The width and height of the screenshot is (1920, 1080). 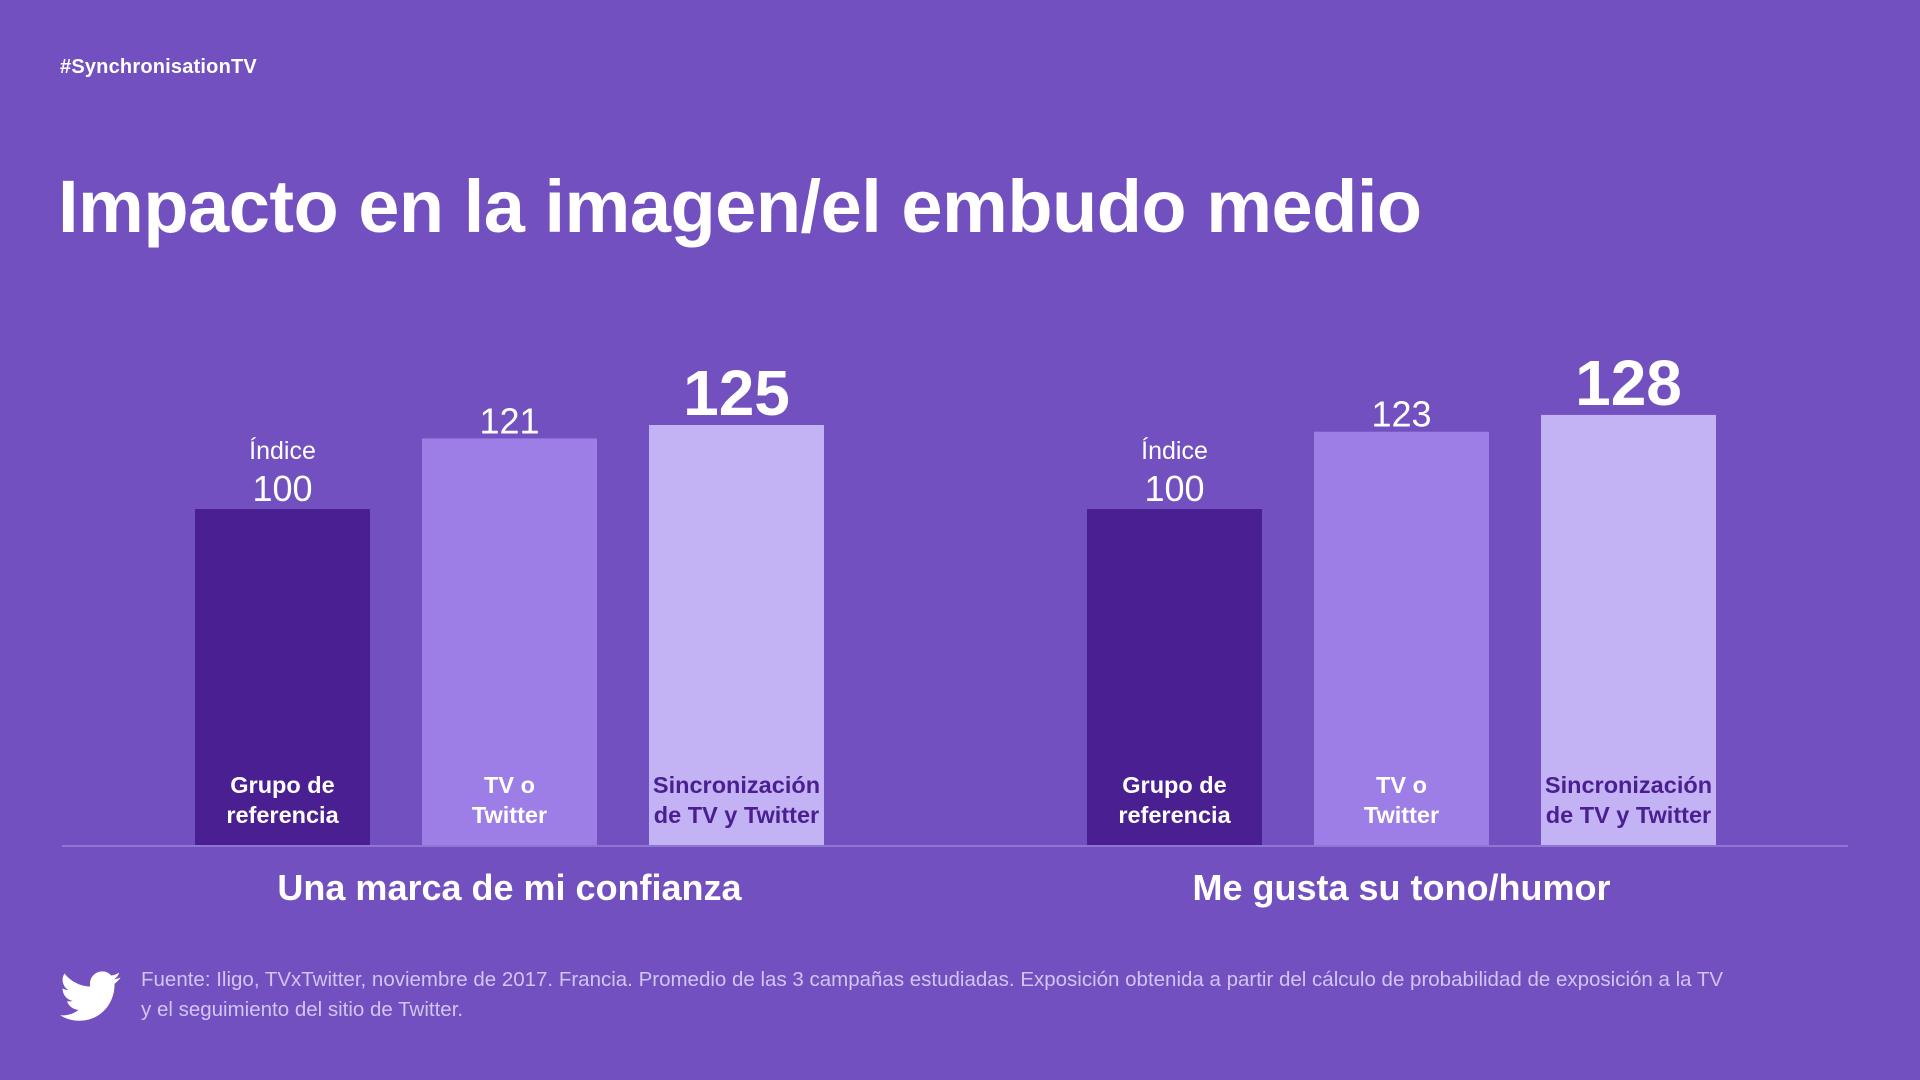 What do you see at coordinates (740, 206) in the screenshot?
I see `page-title: Impacto en la imagen/el embudo medio` at bounding box center [740, 206].